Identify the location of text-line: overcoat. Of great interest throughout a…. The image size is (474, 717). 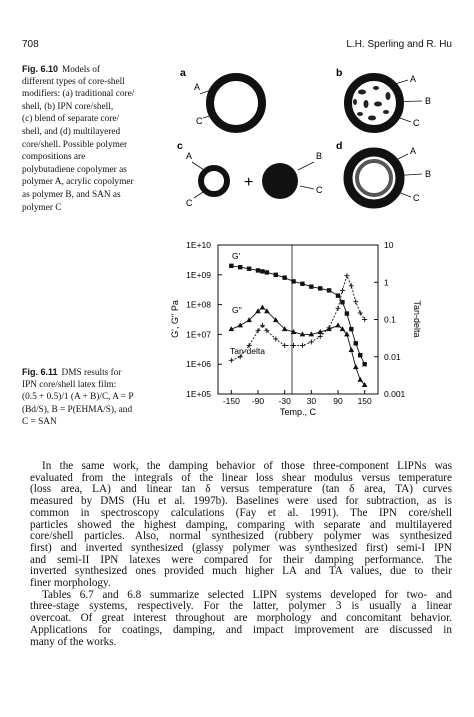
(241, 618).